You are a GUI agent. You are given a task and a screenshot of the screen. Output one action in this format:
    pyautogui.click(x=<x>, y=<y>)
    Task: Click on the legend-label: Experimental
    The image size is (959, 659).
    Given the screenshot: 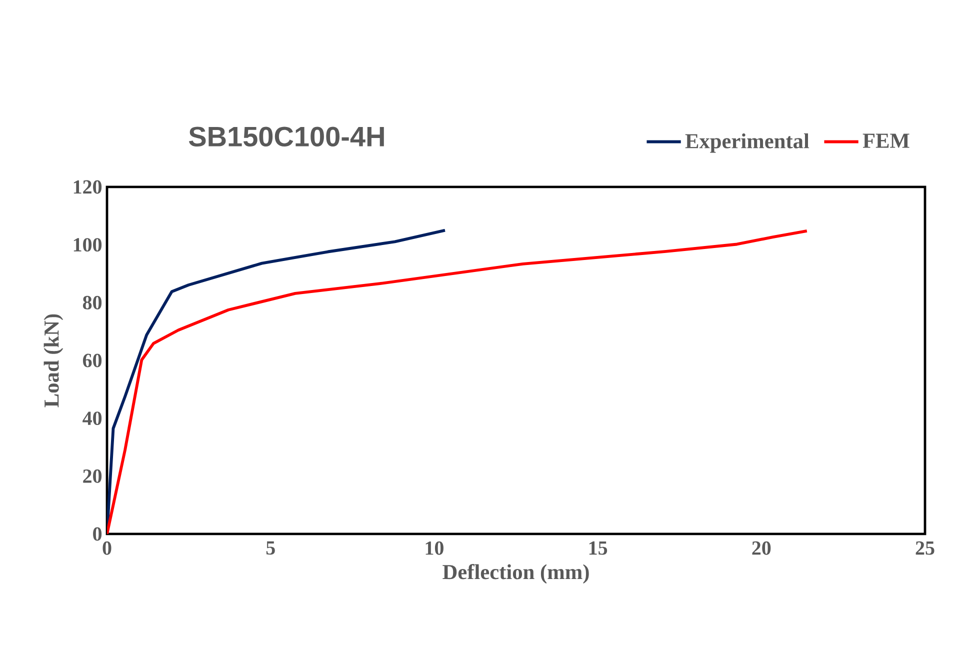 What is the action you would take?
    pyautogui.click(x=747, y=143)
    